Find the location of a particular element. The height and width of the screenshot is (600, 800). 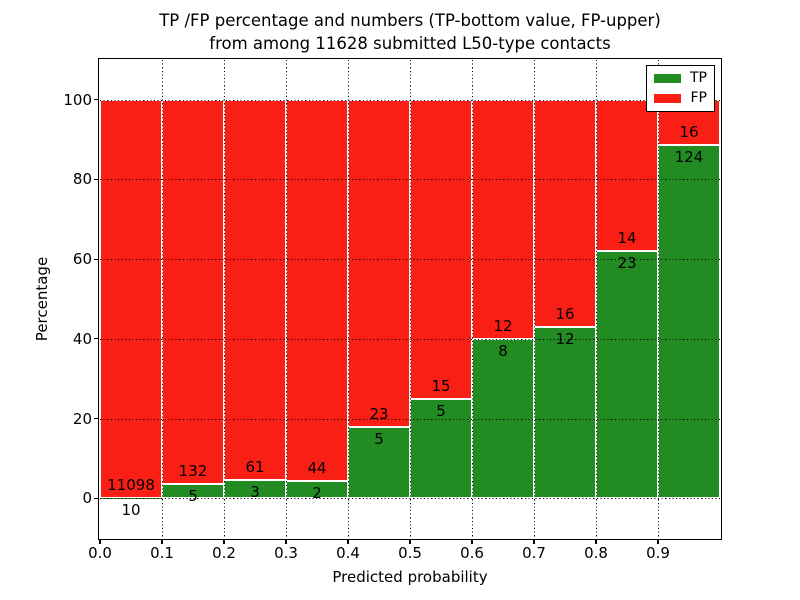

y-tick-label: 60 is located at coordinates (82, 259).